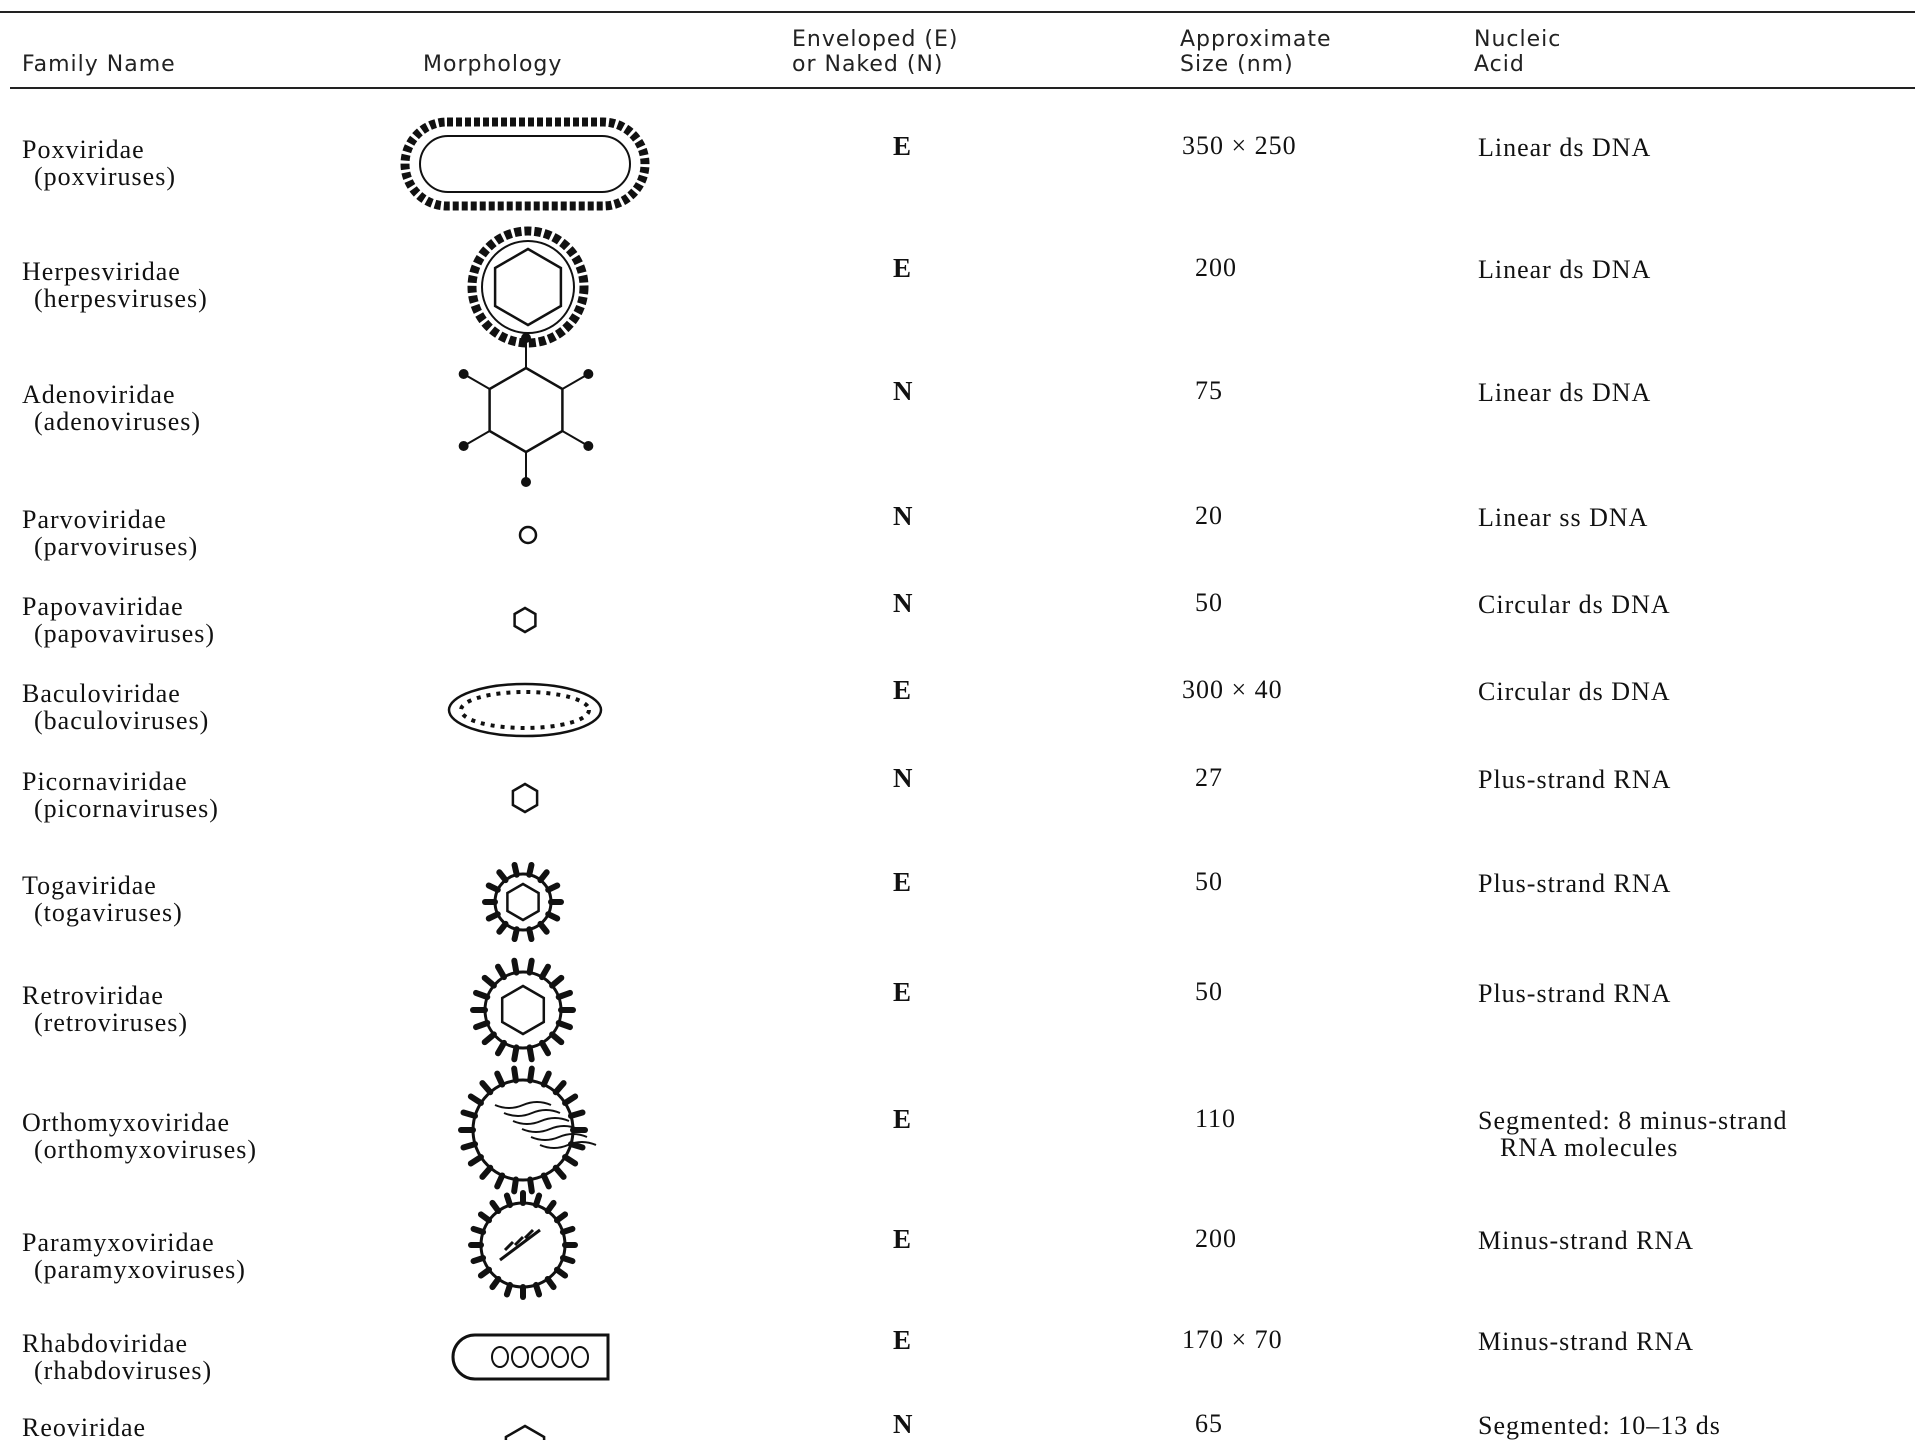 This screenshot has height=1440, width=1915. Describe the element at coordinates (121, 298) in the screenshot. I see `common-name: (herpesviruses)` at that location.